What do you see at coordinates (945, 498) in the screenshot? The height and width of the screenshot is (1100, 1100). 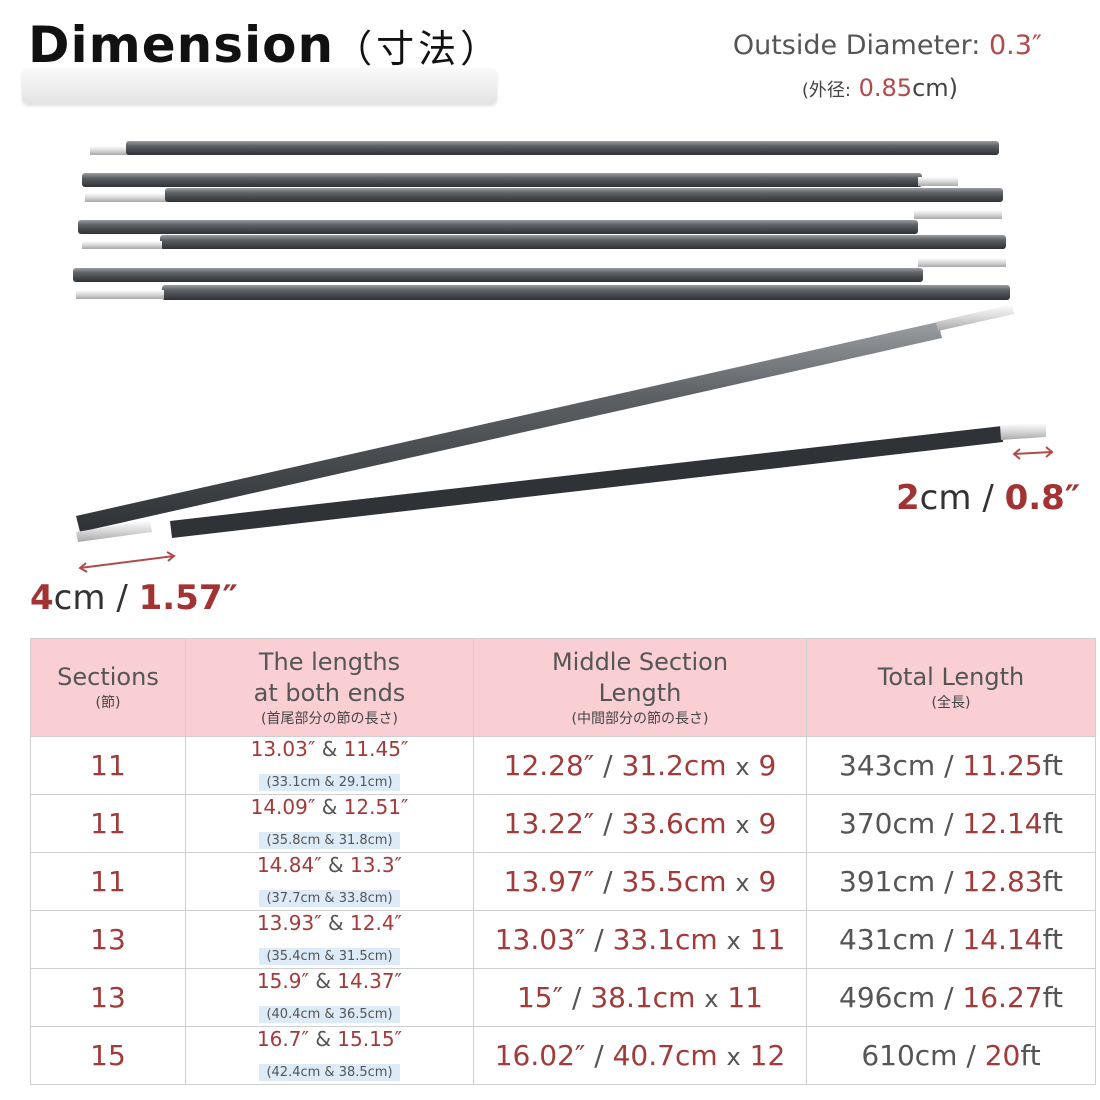 I see `dimension-small-unit: cm` at bounding box center [945, 498].